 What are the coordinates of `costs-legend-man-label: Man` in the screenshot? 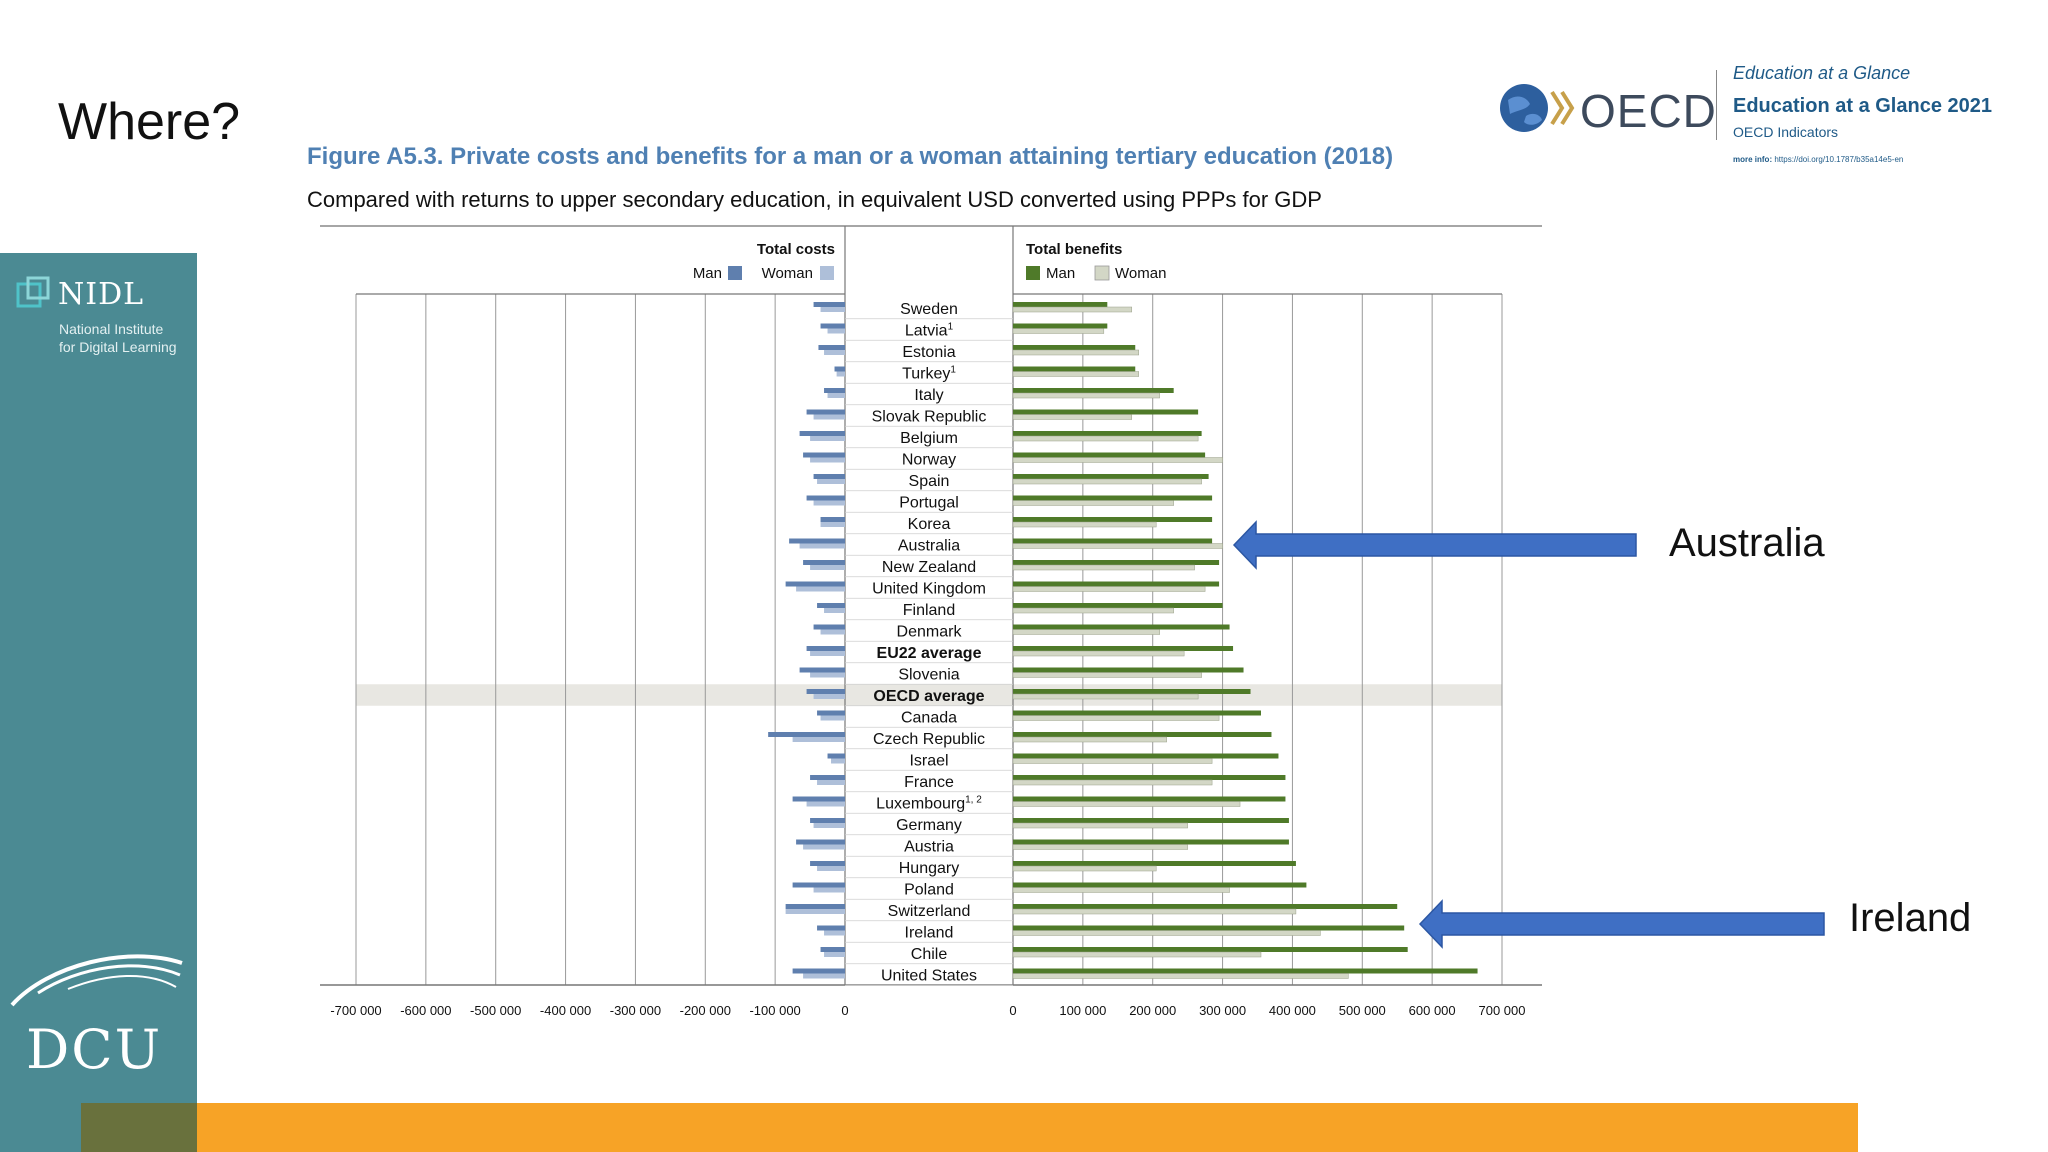 It's located at (707, 273).